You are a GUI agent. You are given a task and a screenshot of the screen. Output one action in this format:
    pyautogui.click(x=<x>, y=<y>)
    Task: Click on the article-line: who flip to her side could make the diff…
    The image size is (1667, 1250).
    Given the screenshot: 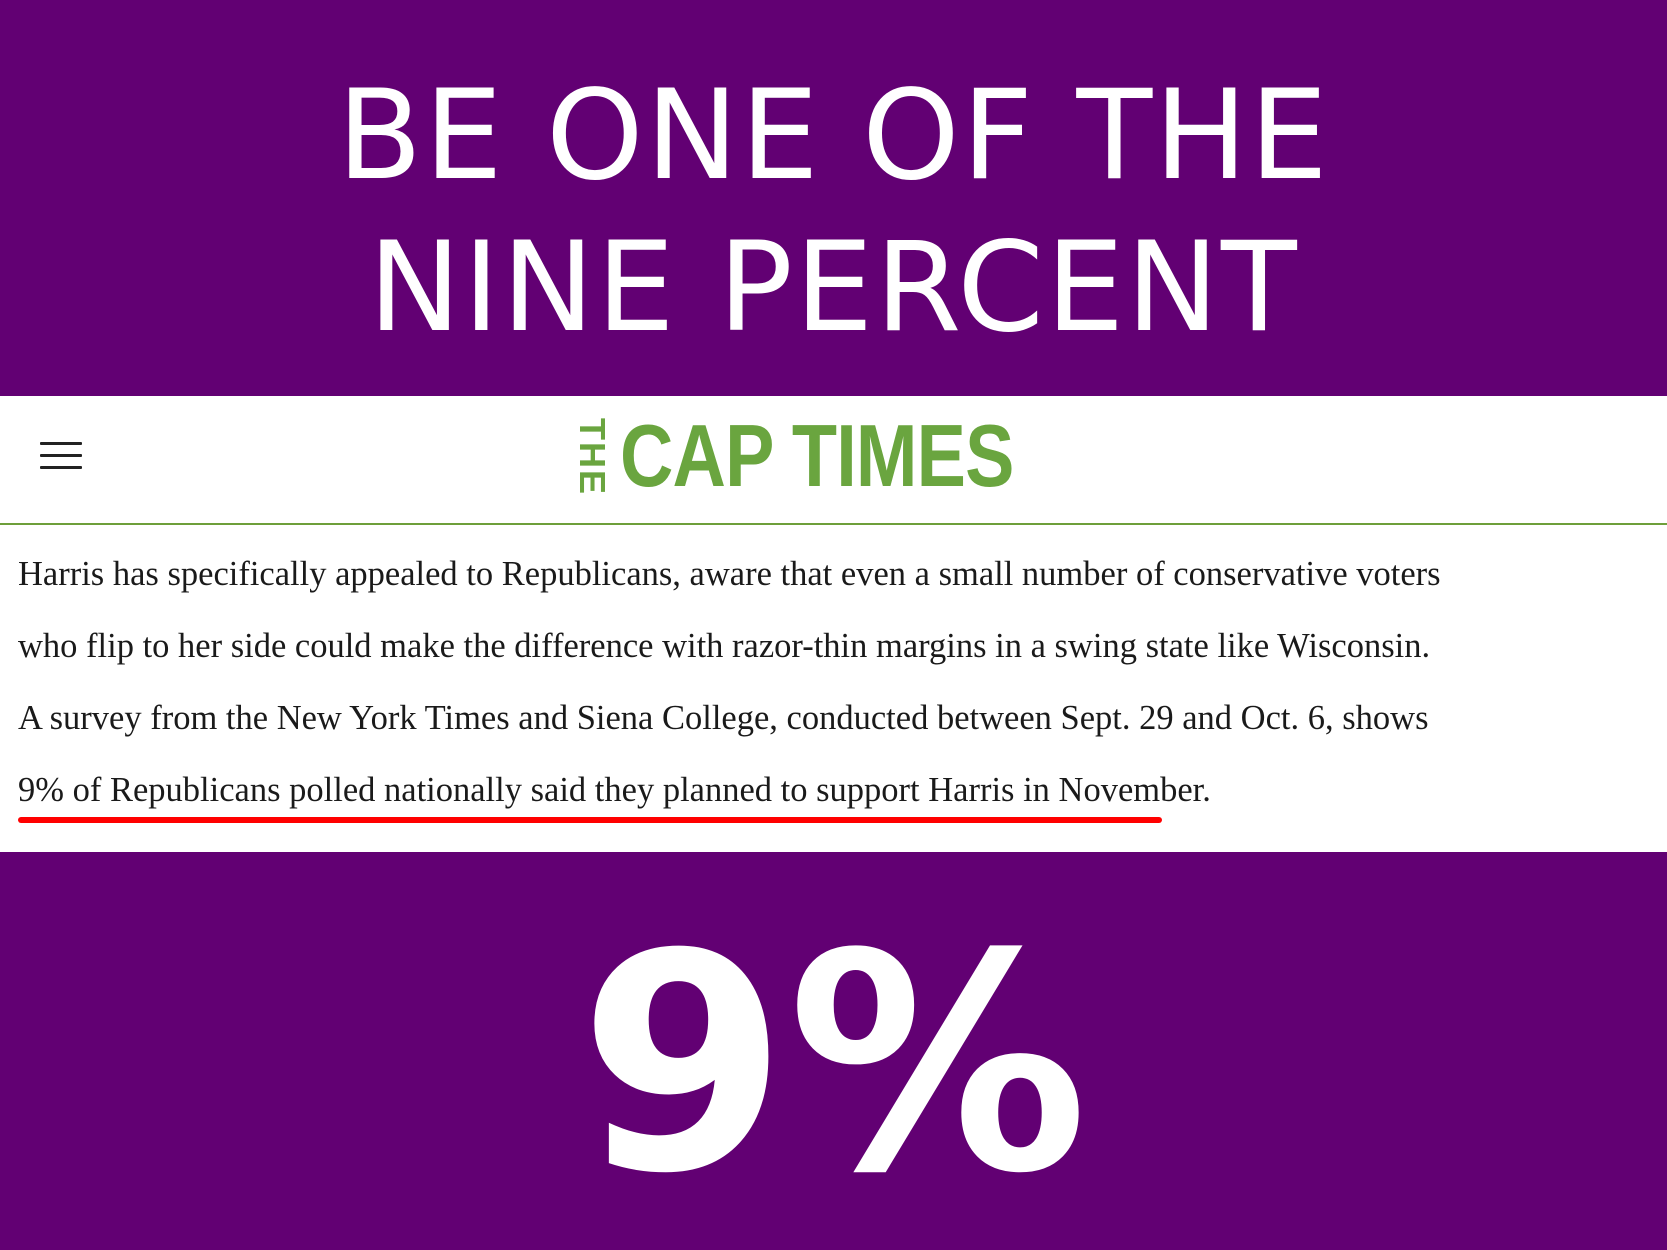 What is the action you would take?
    pyautogui.click(x=724, y=646)
    